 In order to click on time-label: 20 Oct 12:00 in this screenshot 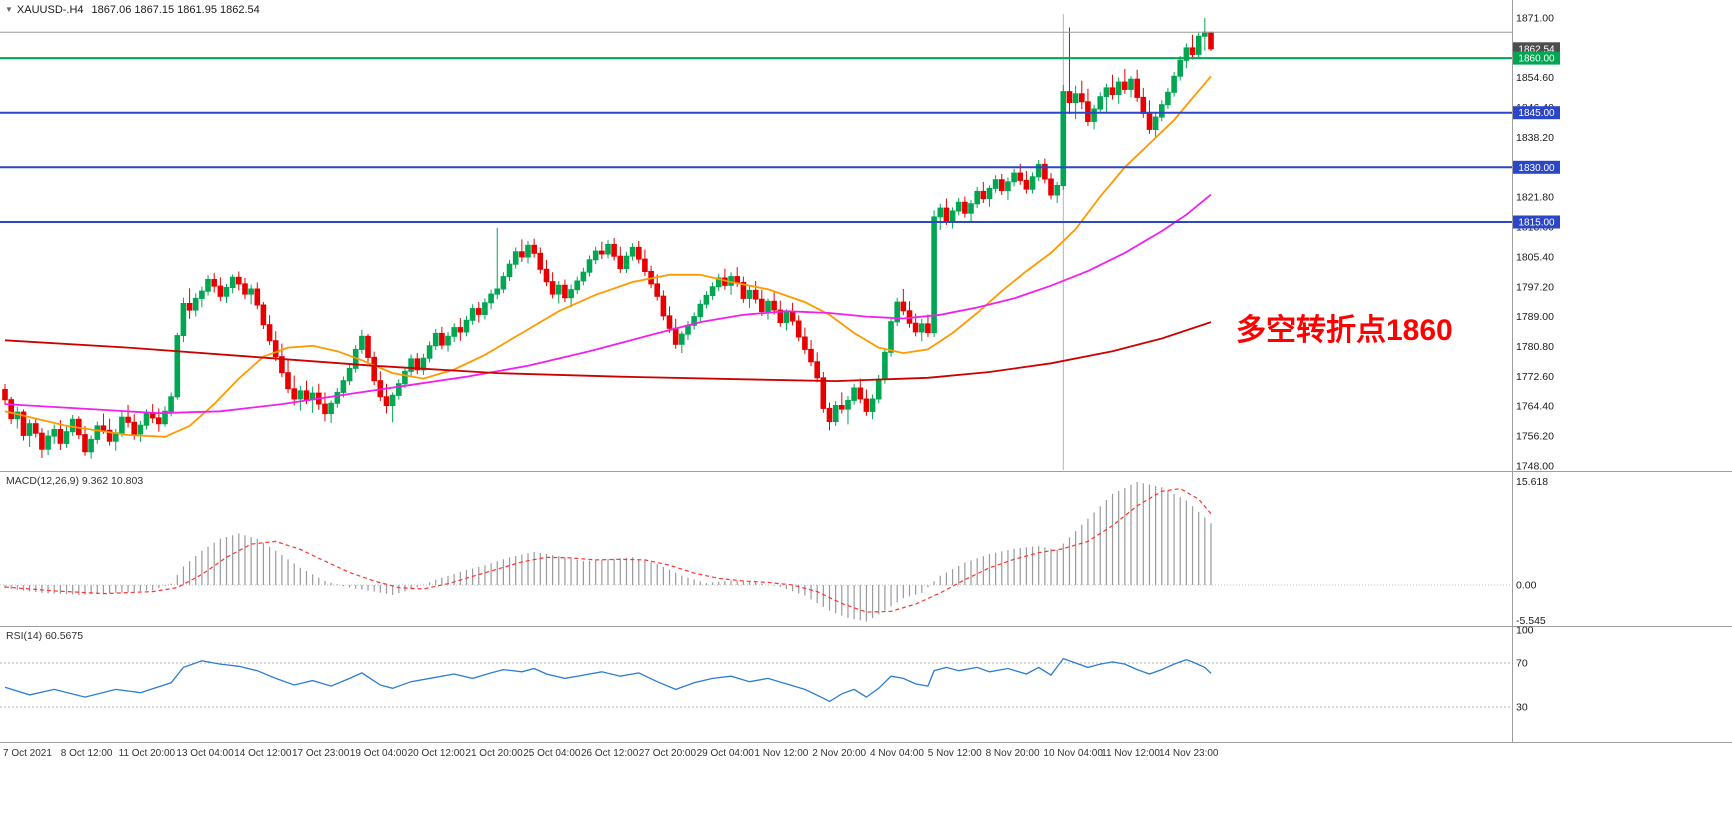, I will do `click(437, 753)`.